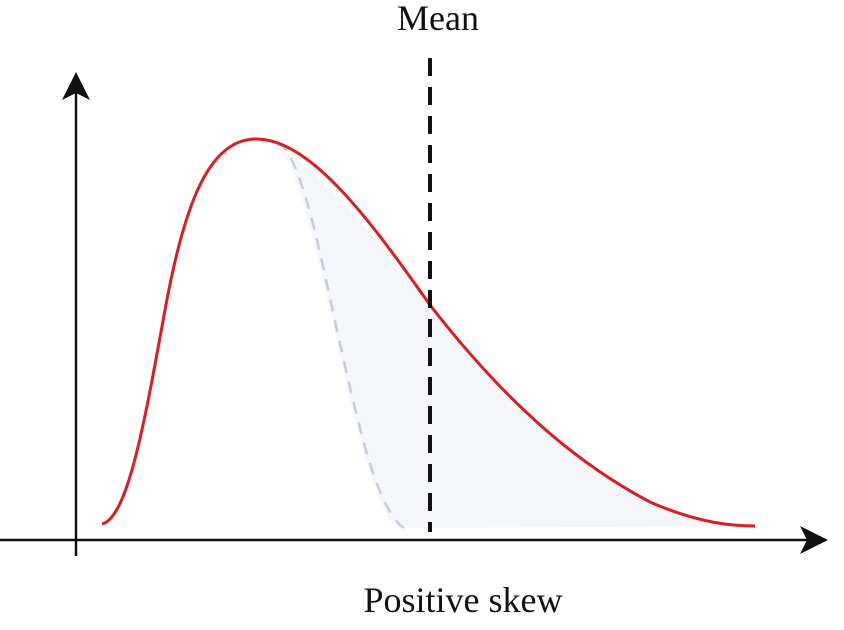  What do you see at coordinates (76, 314) in the screenshot?
I see `vertical-axis` at bounding box center [76, 314].